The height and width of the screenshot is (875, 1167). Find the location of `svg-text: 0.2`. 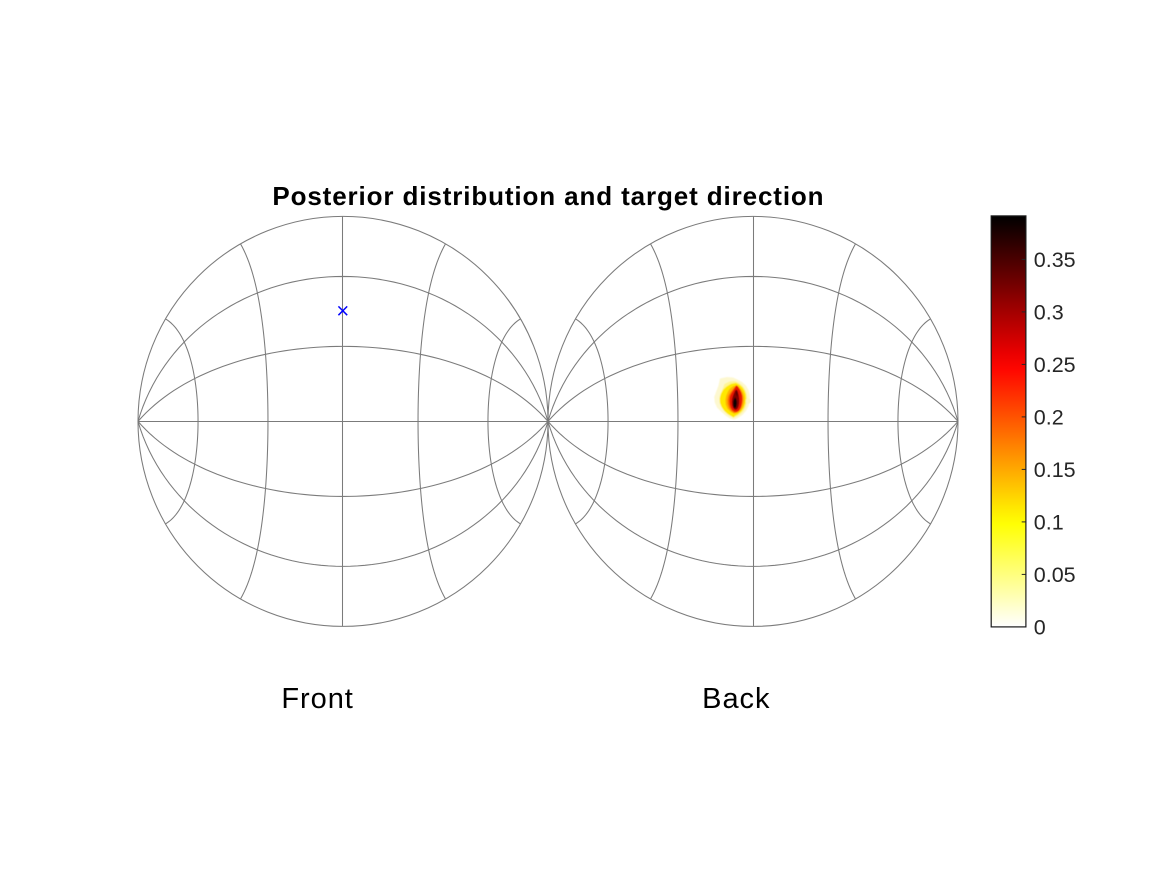

svg-text: 0.2 is located at coordinates (1049, 418).